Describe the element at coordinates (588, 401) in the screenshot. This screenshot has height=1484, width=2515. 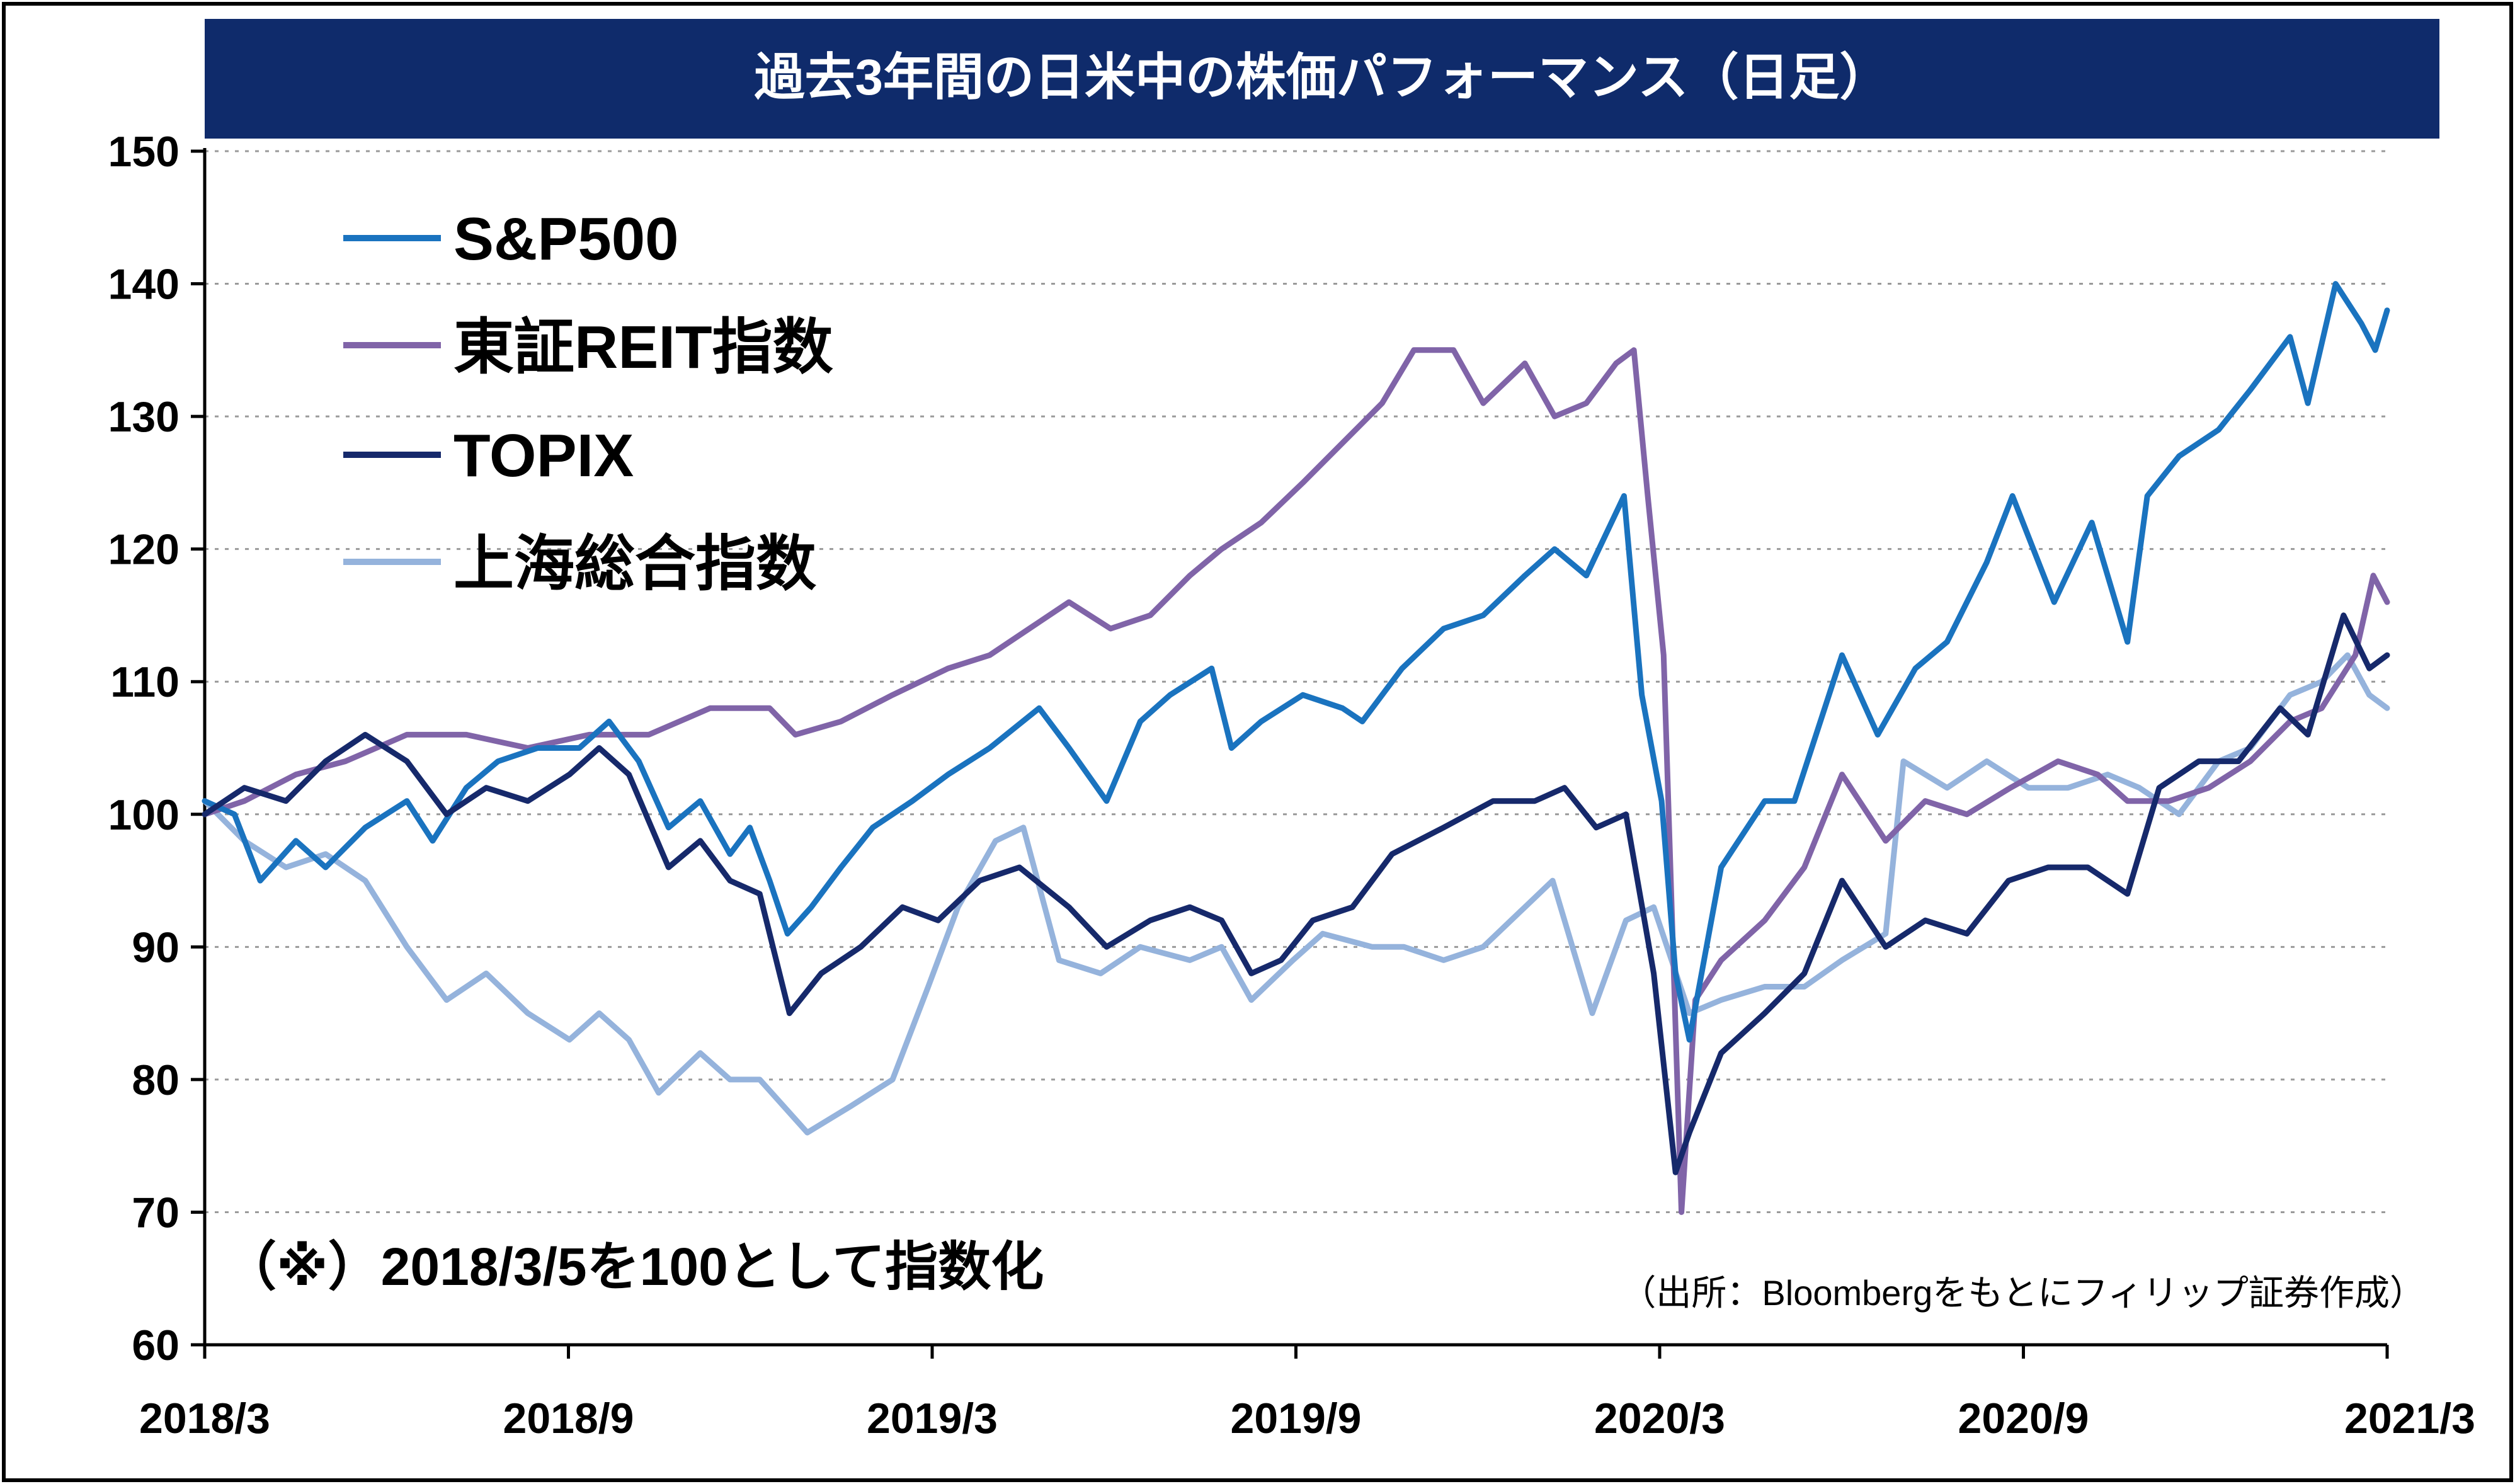
I see `legend: S&P500 東証REIT指数 TOPIX 上海総合指数` at that location.